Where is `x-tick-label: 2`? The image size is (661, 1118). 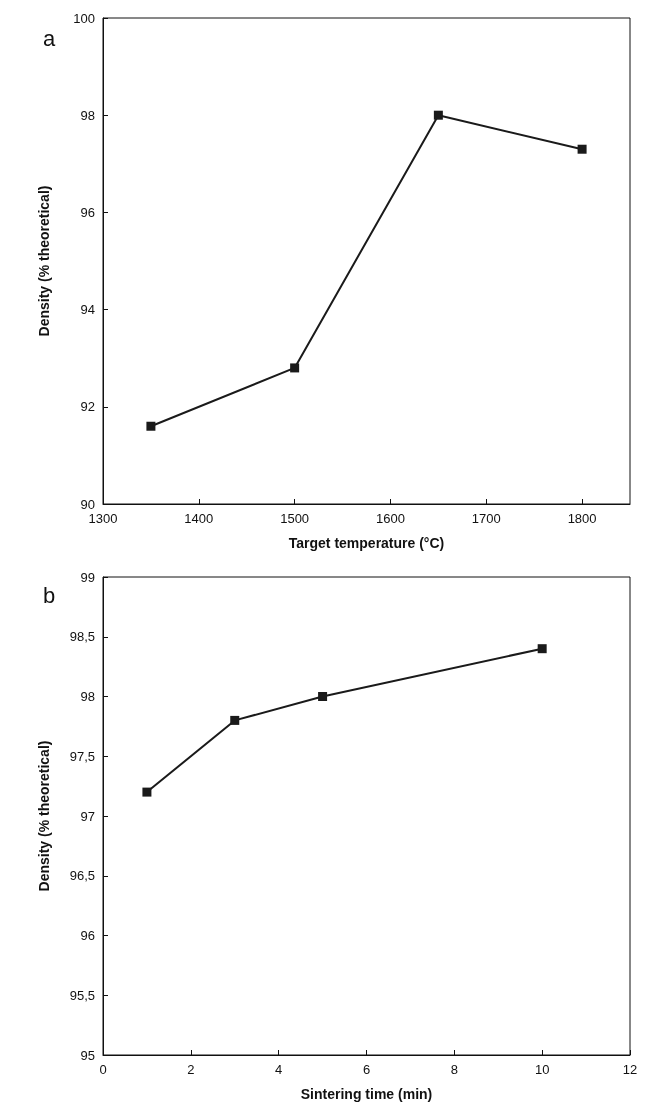
x-tick-label: 2 is located at coordinates (191, 1069).